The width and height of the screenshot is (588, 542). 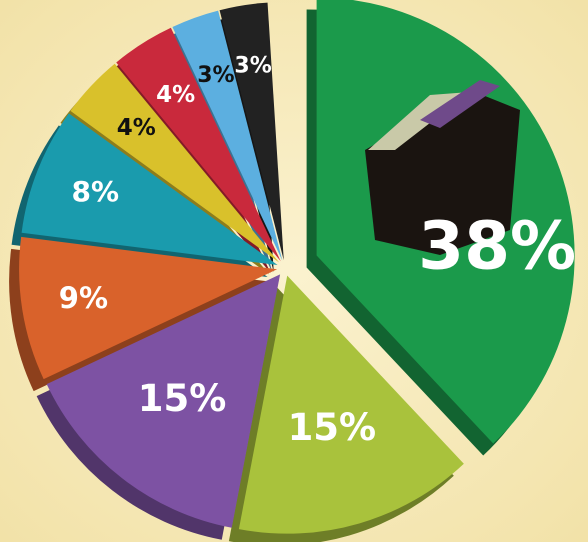 I want to click on data-label: 9%, so click(x=83, y=298).